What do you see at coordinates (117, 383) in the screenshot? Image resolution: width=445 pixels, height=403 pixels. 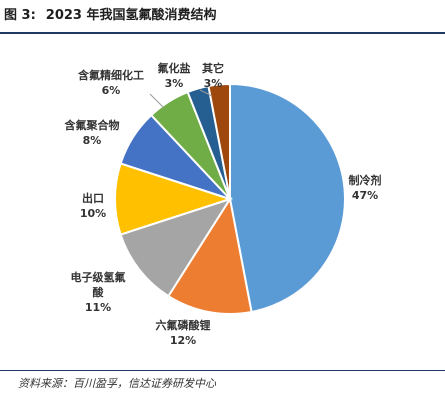 I see `source-note: 资料来源：百川盈孚，信达证券研发中心` at bounding box center [117, 383].